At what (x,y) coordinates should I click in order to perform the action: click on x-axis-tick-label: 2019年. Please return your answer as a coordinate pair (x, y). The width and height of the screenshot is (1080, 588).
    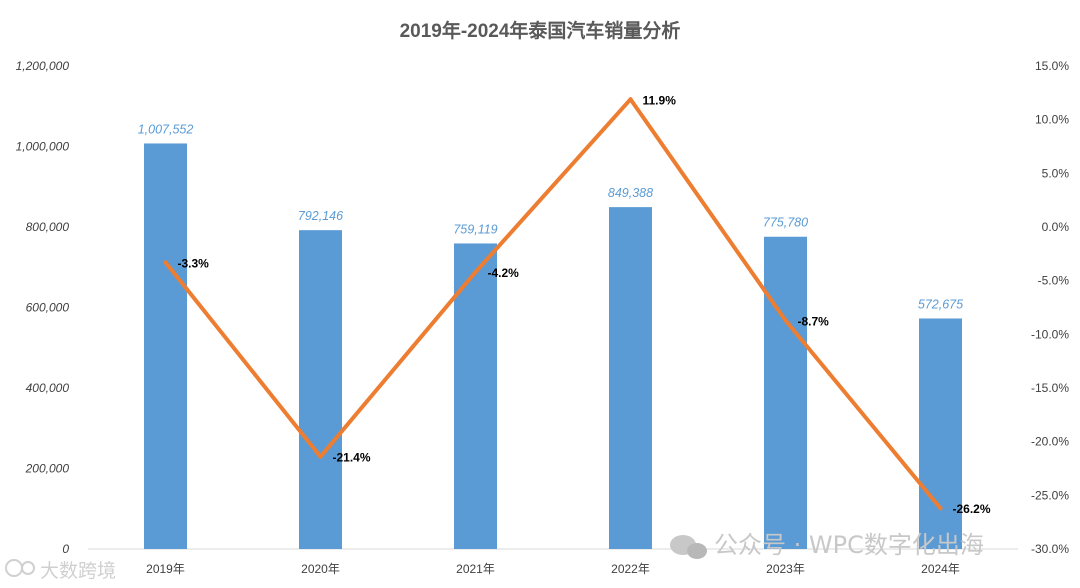
    Looking at the image, I should click on (165, 569).